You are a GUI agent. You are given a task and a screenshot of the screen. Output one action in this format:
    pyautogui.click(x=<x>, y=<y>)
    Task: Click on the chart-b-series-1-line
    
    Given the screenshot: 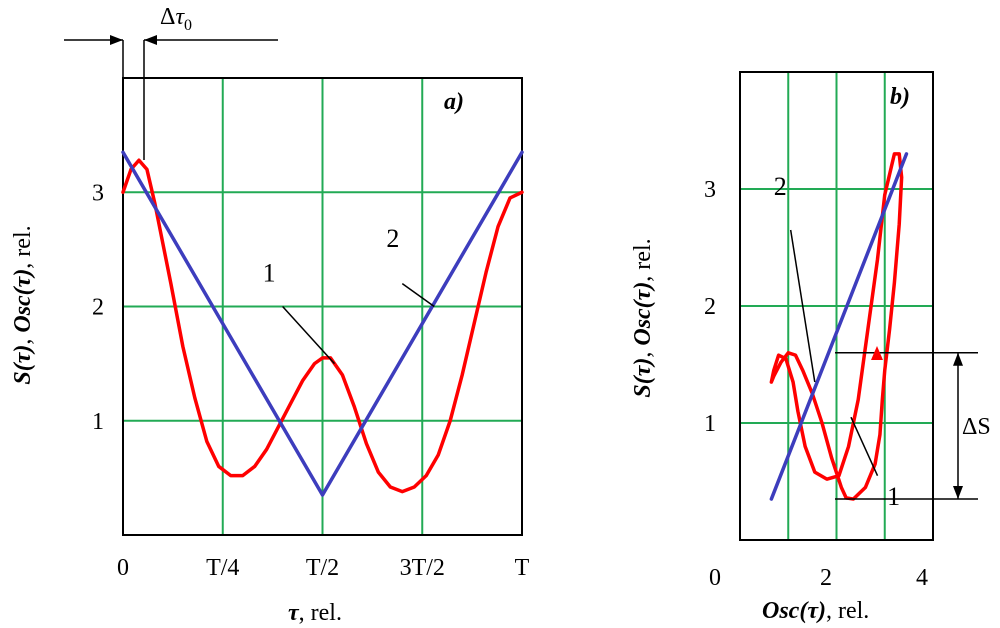 What is the action you would take?
    pyautogui.click(x=836, y=326)
    